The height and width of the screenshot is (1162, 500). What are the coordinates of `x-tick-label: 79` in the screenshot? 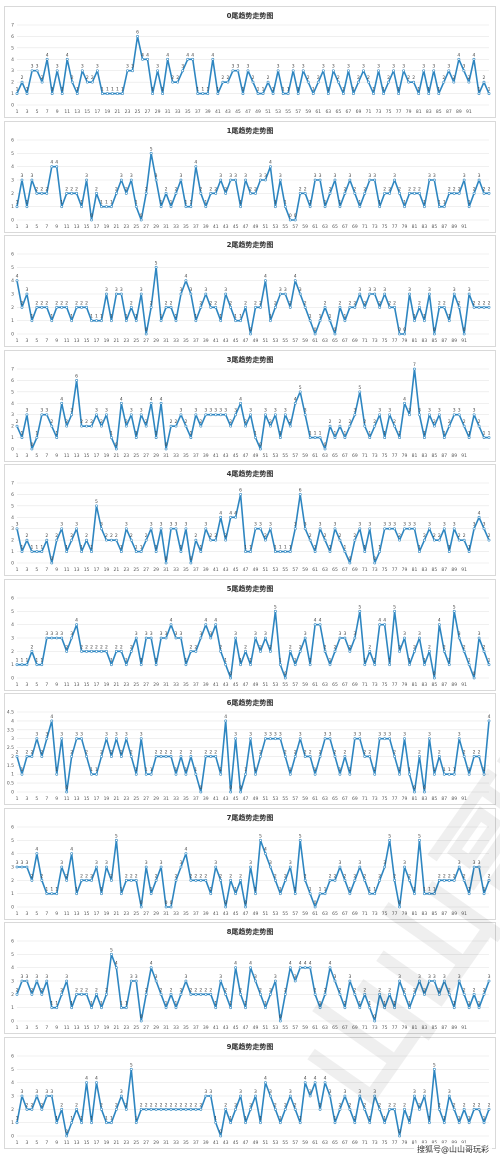 It's located at (405, 799).